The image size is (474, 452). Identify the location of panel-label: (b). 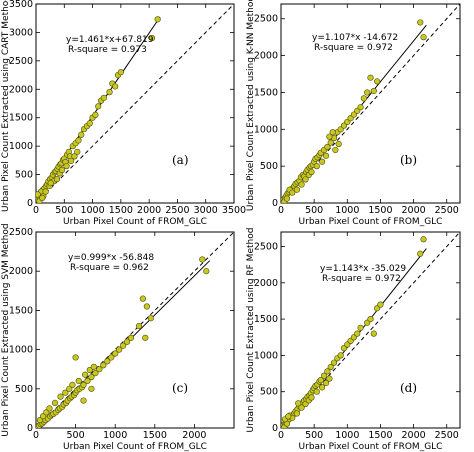
(408, 160).